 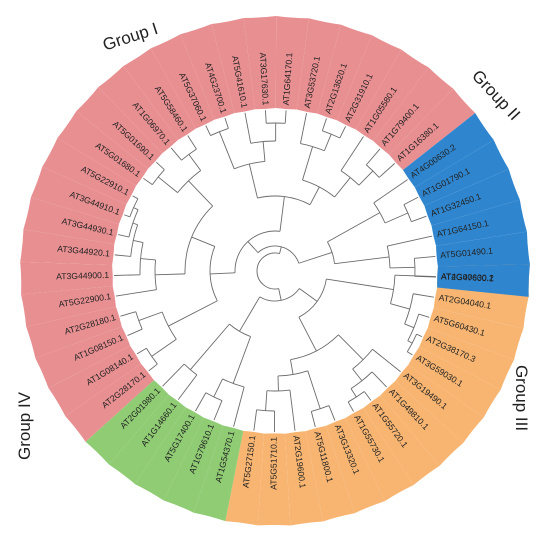 I want to click on leaf-label: AT4G00630.2, so click(x=467, y=277).